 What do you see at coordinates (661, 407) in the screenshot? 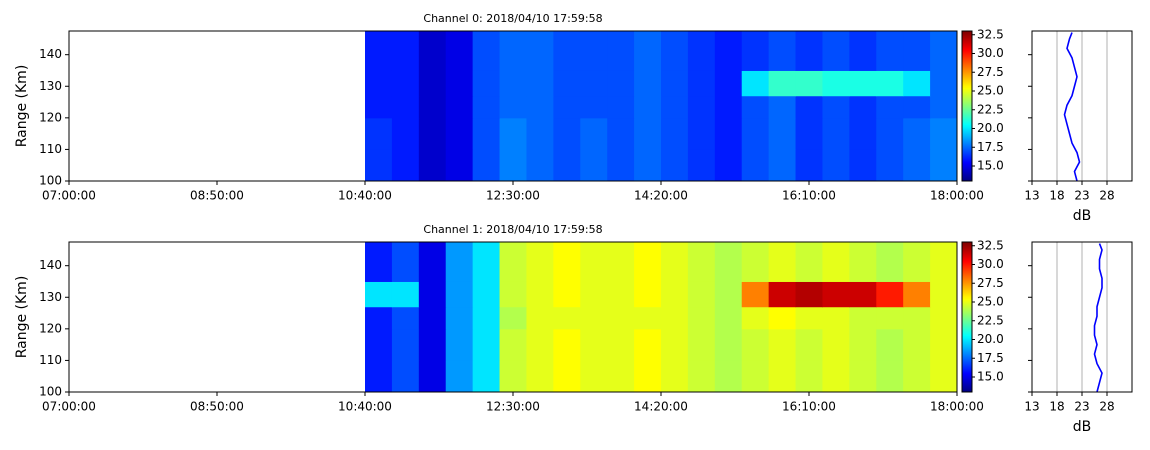
I see `x-tick-label: 14:20:00` at bounding box center [661, 407].